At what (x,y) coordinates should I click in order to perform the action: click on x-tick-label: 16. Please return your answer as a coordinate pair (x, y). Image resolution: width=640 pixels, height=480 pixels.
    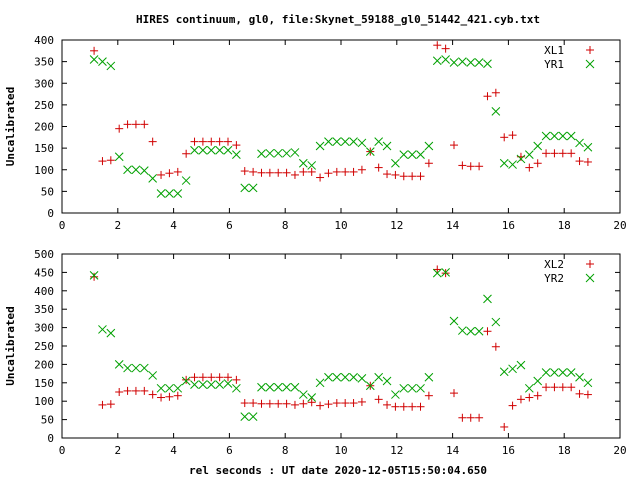
    Looking at the image, I should click on (508, 225).